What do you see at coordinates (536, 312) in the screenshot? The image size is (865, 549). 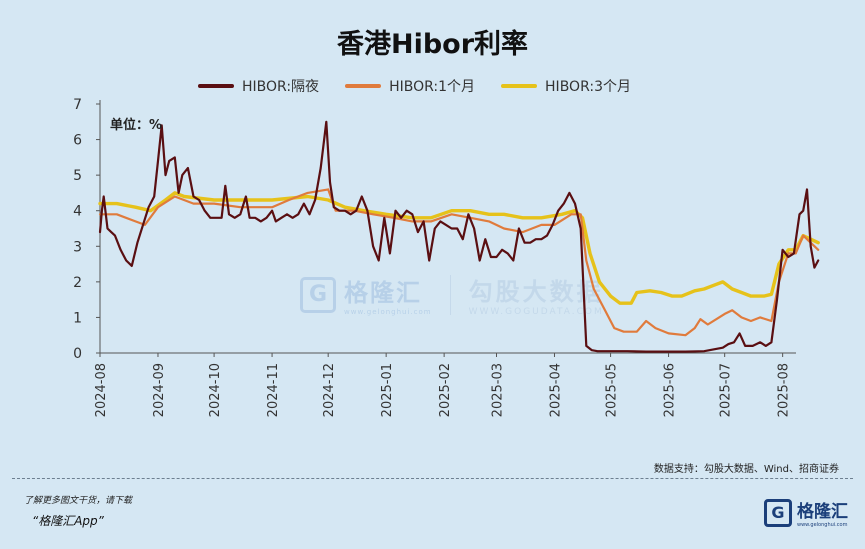 I see `watermark-partner-url: WWW.GOGUDATA.COM` at bounding box center [536, 312].